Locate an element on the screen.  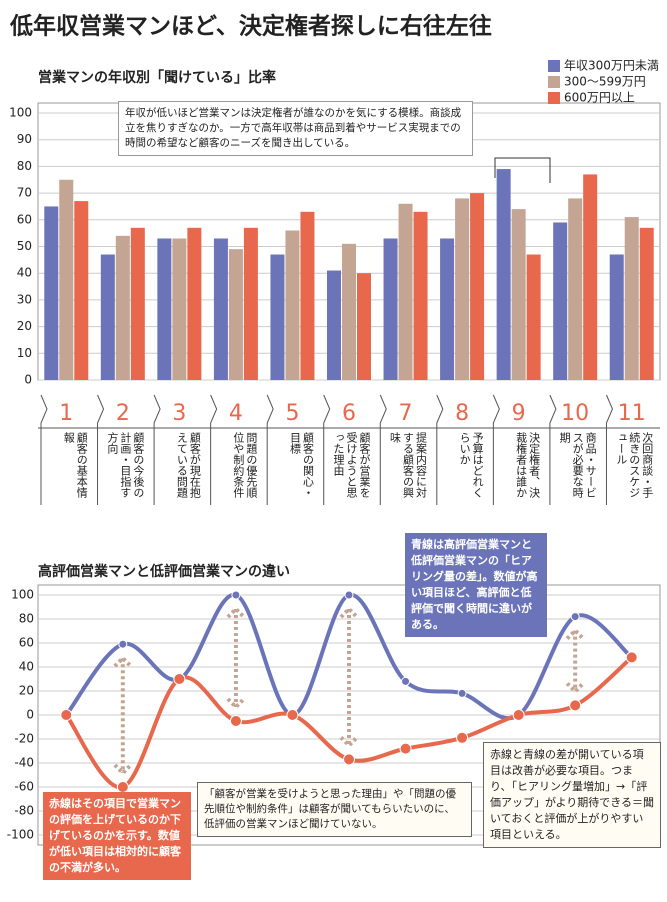
category-label: 顧客の今後の計画・目指す方向 is located at coordinates (125, 465).